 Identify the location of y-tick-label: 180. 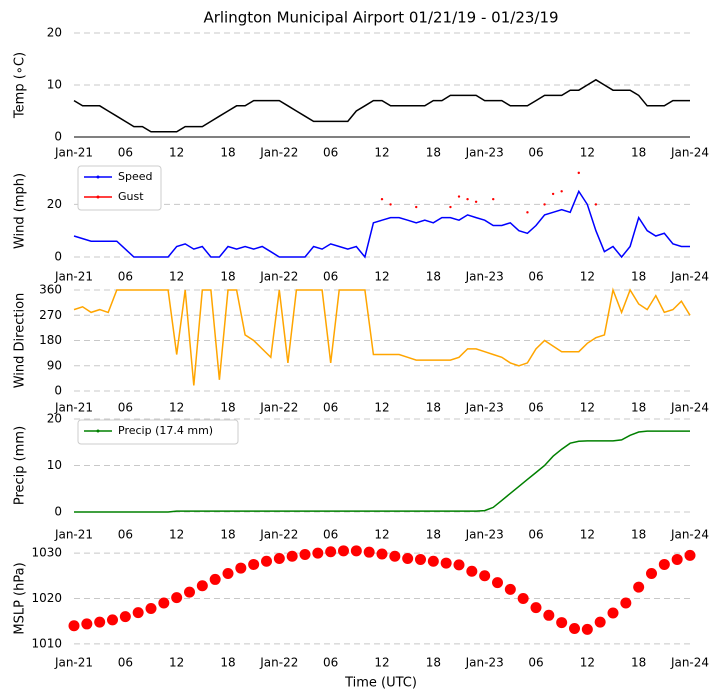
(50, 340).